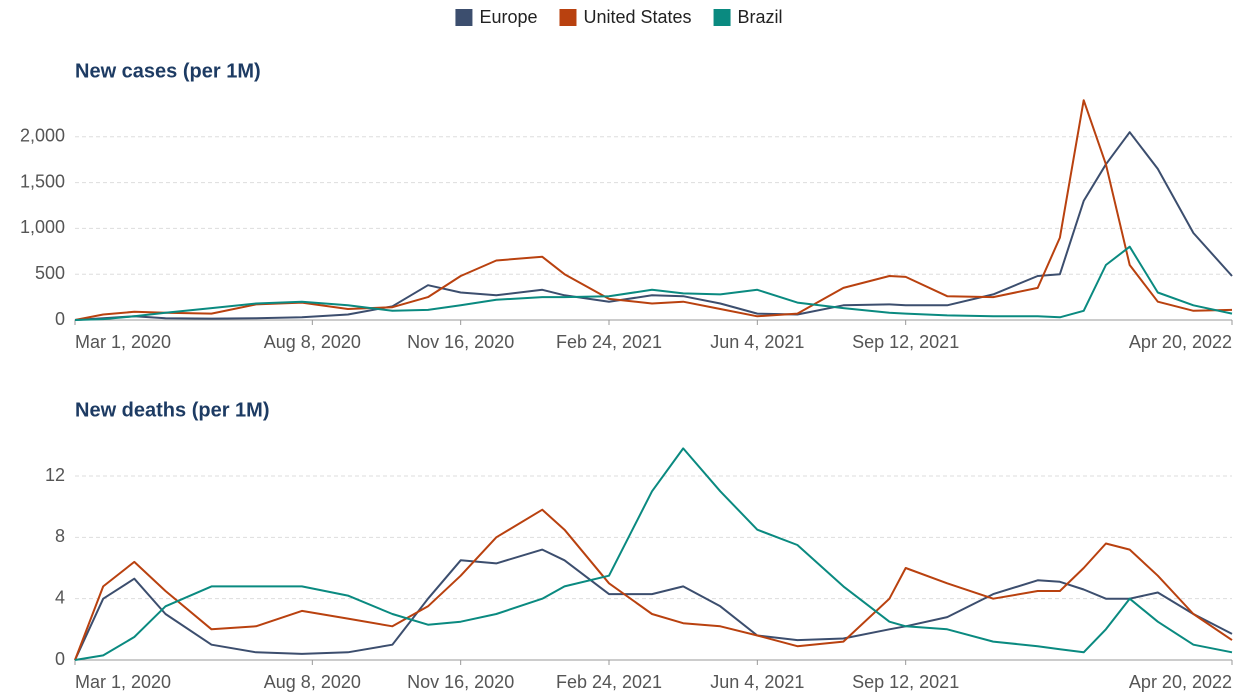 This screenshot has height=695, width=1239. I want to click on chart-title: New deaths (per 1M), so click(172, 410).